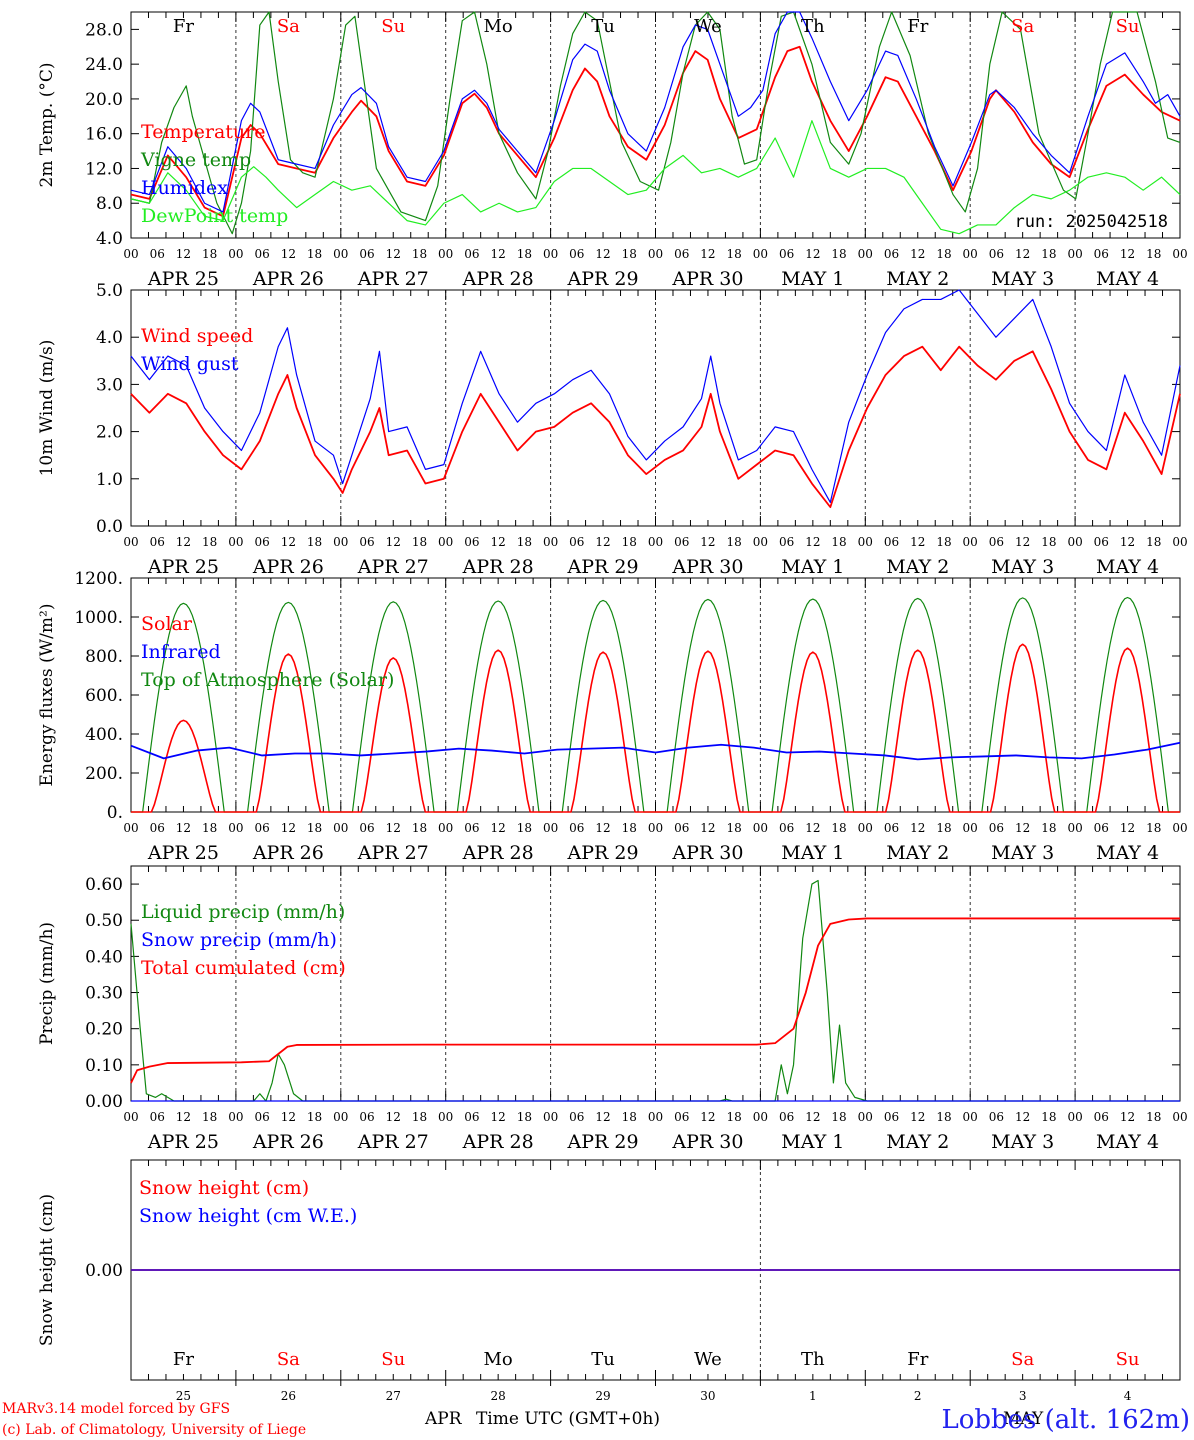 This screenshot has width=1194, height=1440. Describe the element at coordinates (104, 885) in the screenshot. I see `y-tick-label: 0.60` at that location.